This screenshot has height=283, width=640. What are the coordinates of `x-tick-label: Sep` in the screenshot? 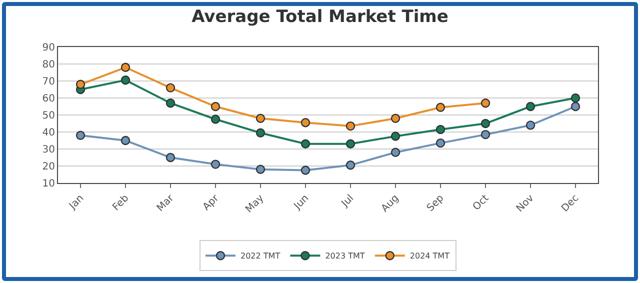 It's located at (435, 203).